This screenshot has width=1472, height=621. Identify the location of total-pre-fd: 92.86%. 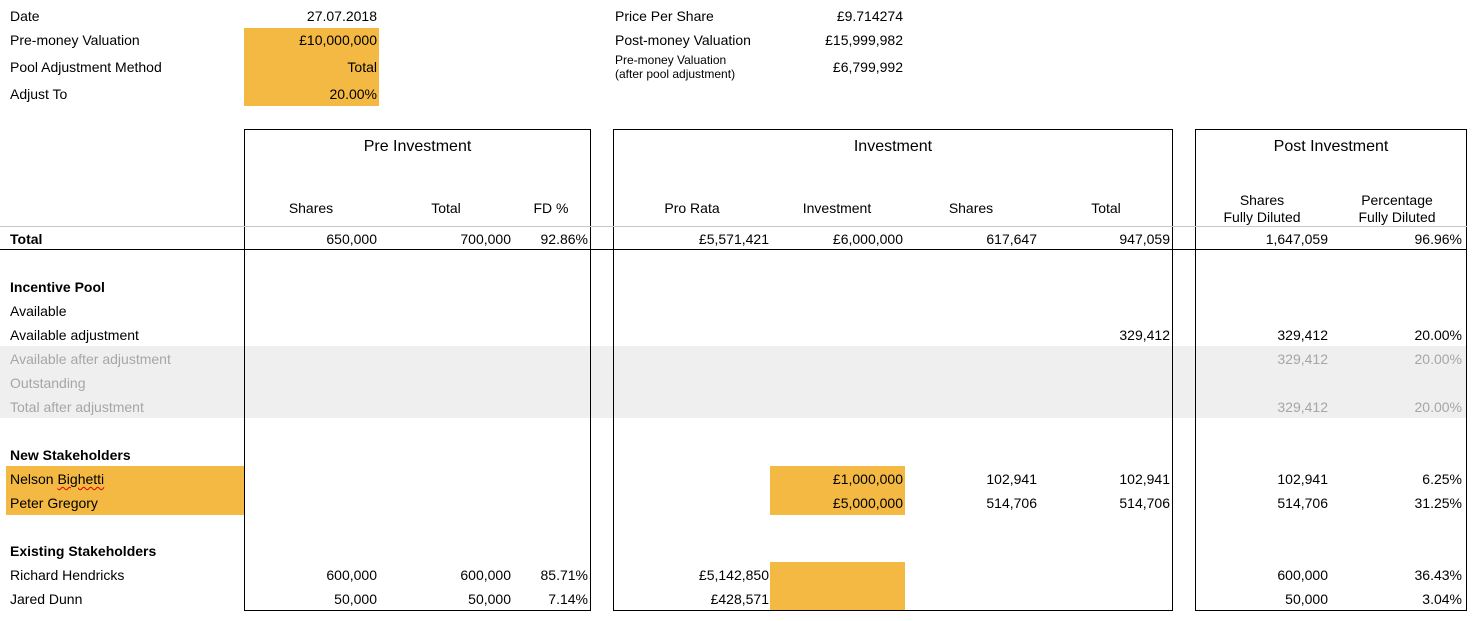
(564, 239).